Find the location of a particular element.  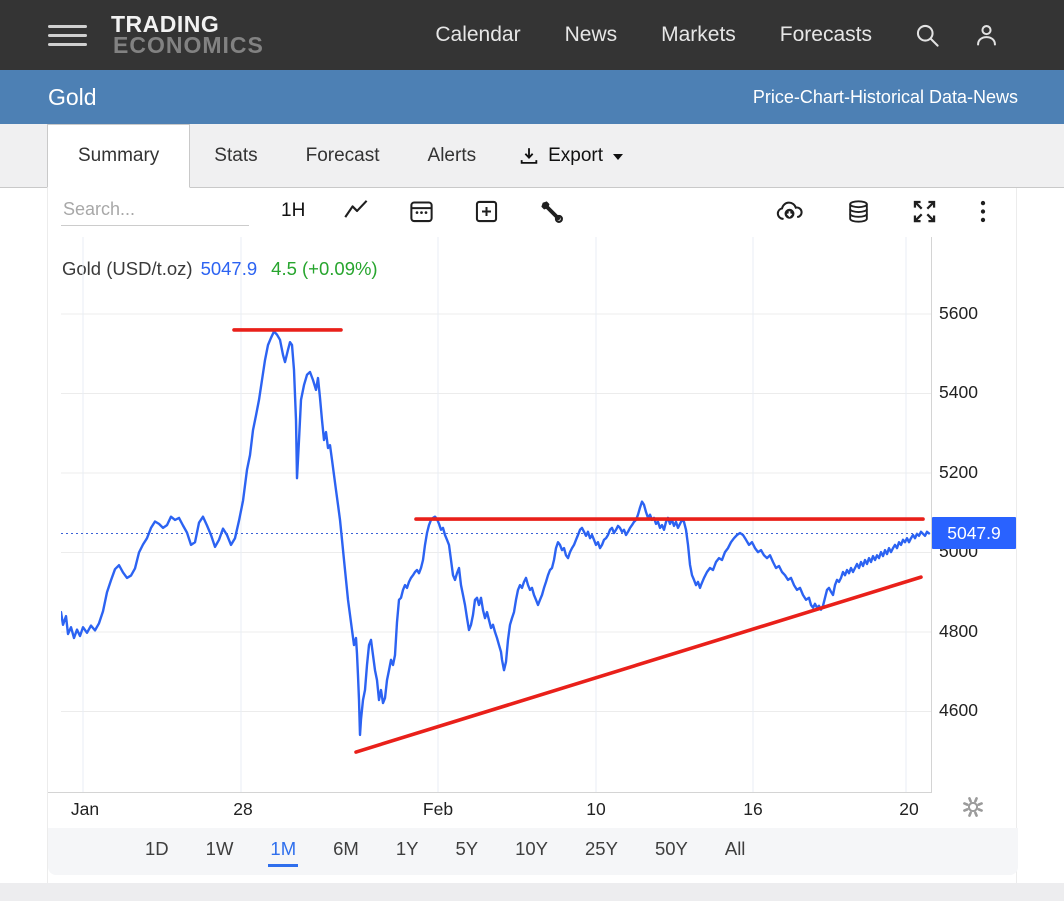

tab-alerts: Alerts is located at coordinates (452, 155).